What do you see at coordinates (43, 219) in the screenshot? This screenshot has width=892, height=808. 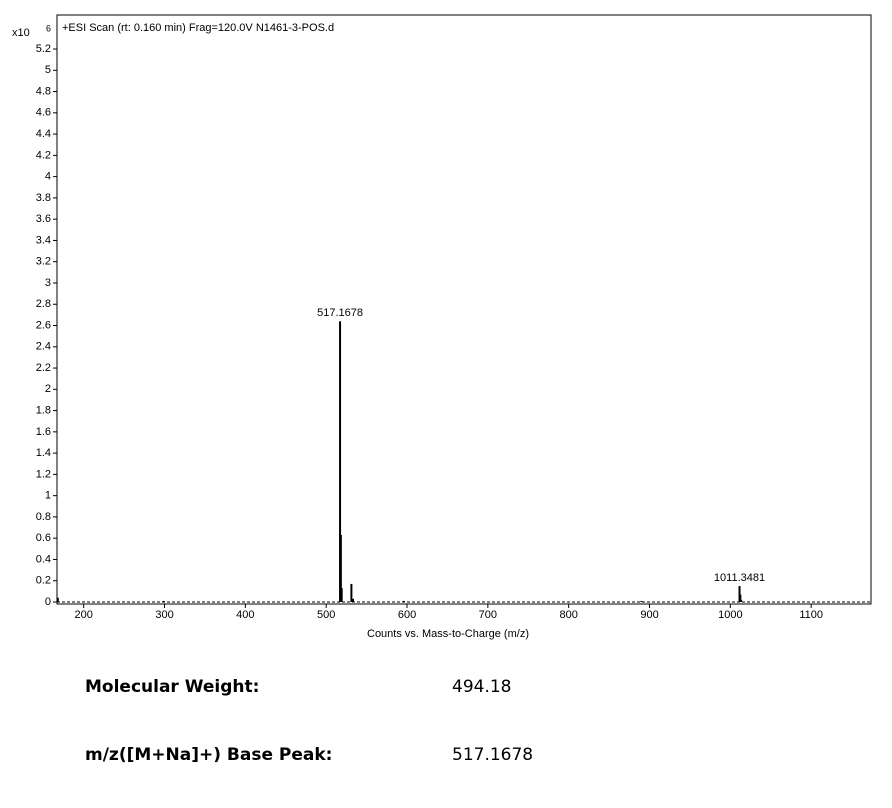 I see `y-tick-label: 3.6` at bounding box center [43, 219].